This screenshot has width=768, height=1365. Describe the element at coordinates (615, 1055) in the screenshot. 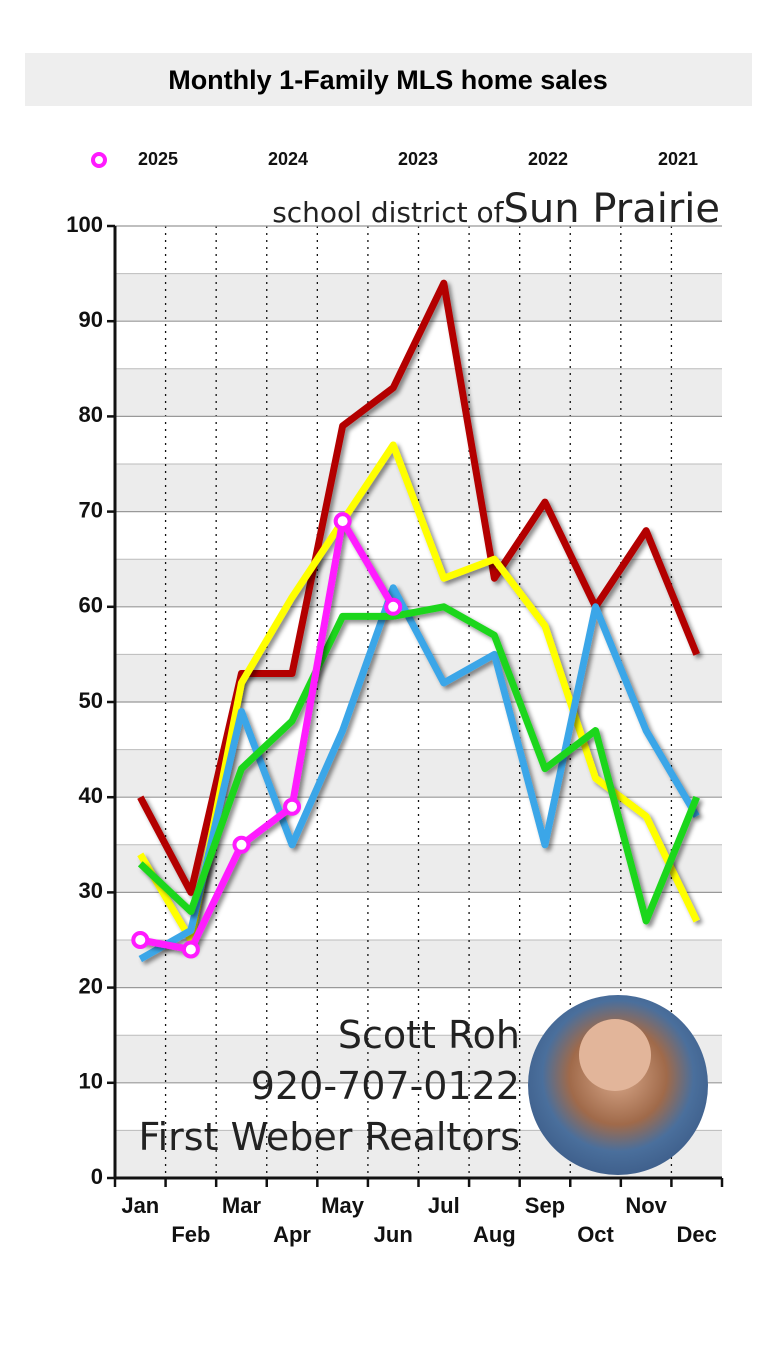

I see `agent-photo-face` at that location.